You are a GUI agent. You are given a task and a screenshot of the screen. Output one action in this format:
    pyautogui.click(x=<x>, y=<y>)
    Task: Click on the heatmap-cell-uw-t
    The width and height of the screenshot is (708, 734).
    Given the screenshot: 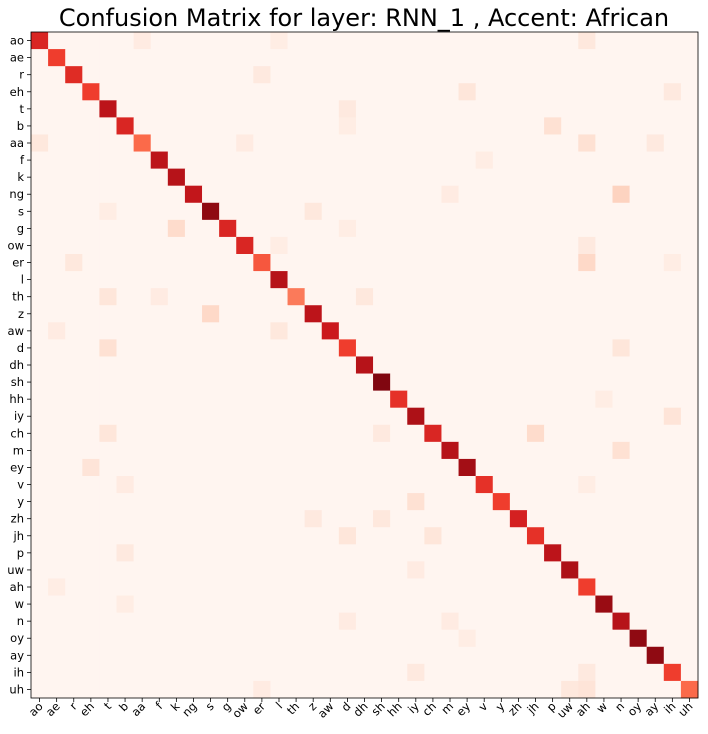 What is the action you would take?
    pyautogui.click(x=108, y=570)
    